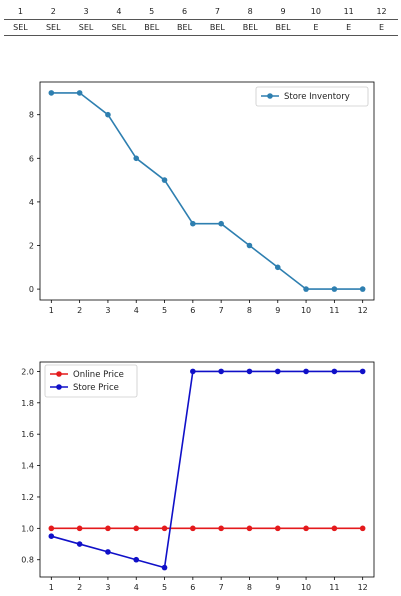 Image resolution: width=401 pixels, height=596 pixels. I want to click on period-cell: 12, so click(381, 12).